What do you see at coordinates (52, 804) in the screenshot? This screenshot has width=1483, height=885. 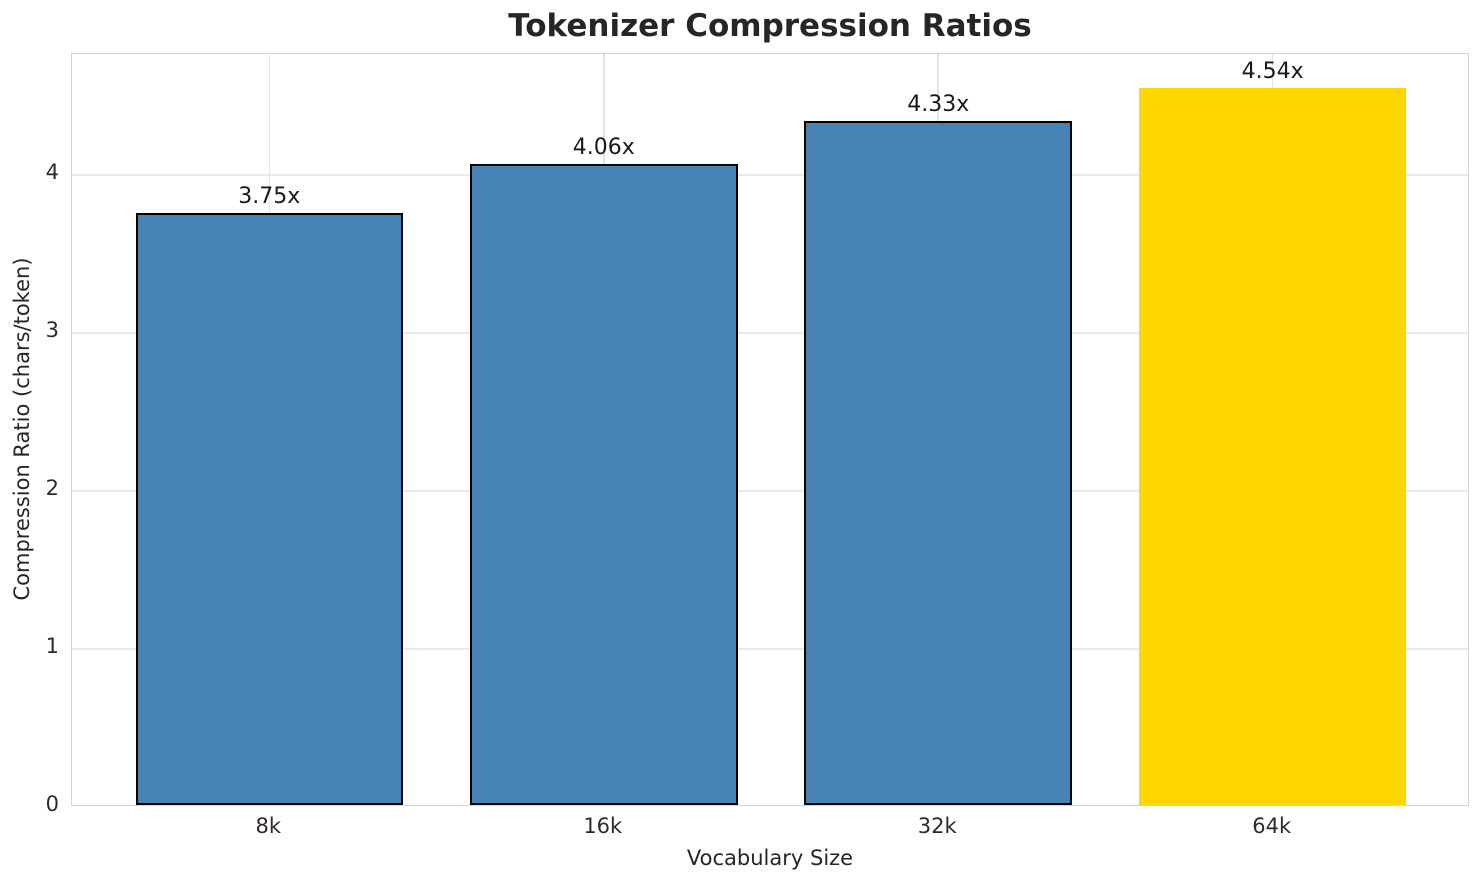 I see `y-tick-label: 0` at bounding box center [52, 804].